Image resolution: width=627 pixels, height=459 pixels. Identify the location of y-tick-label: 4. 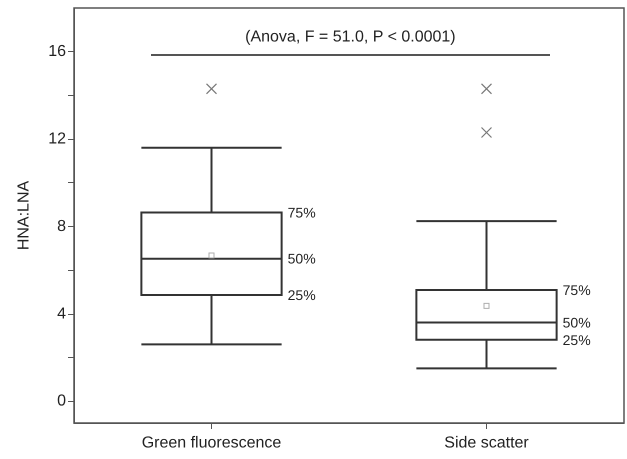
(61, 313).